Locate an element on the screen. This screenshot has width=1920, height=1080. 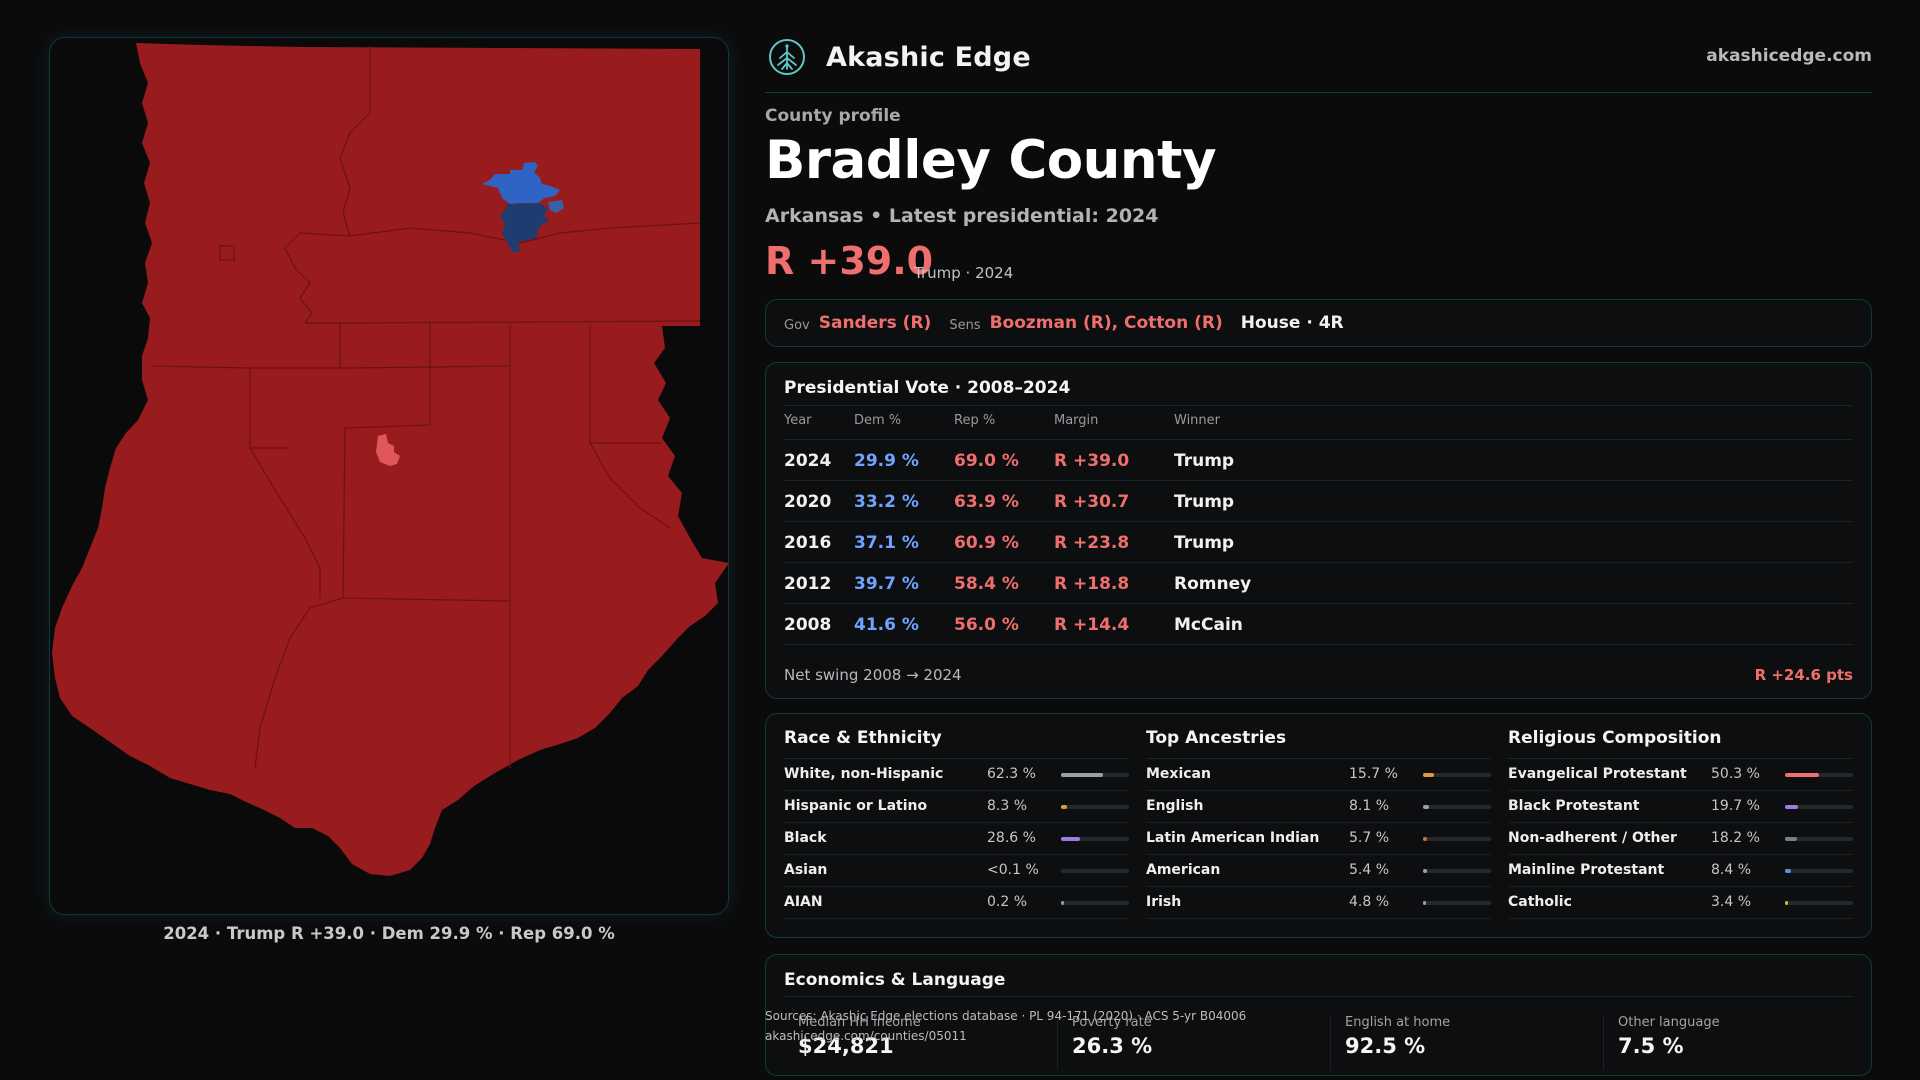
dem-precincts is located at coordinates (523, 207).